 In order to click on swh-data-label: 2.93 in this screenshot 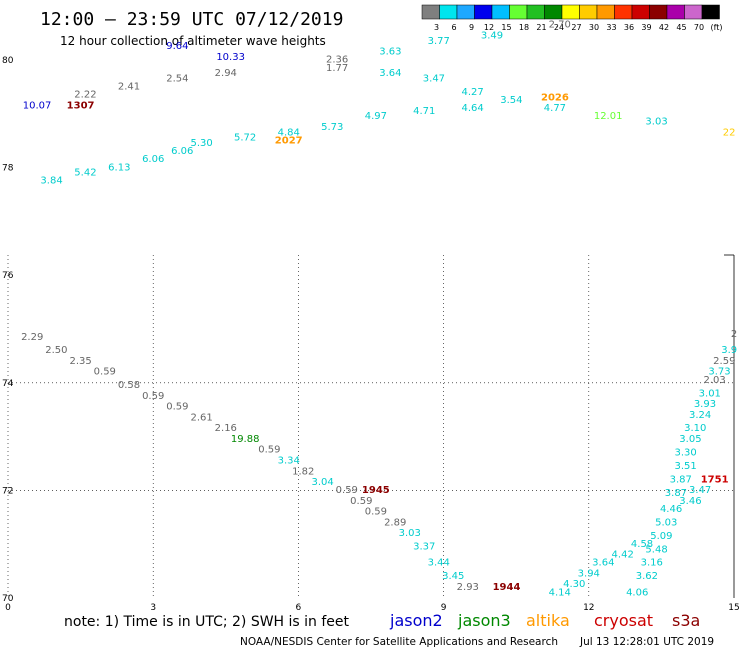, I will do `click(468, 587)`.